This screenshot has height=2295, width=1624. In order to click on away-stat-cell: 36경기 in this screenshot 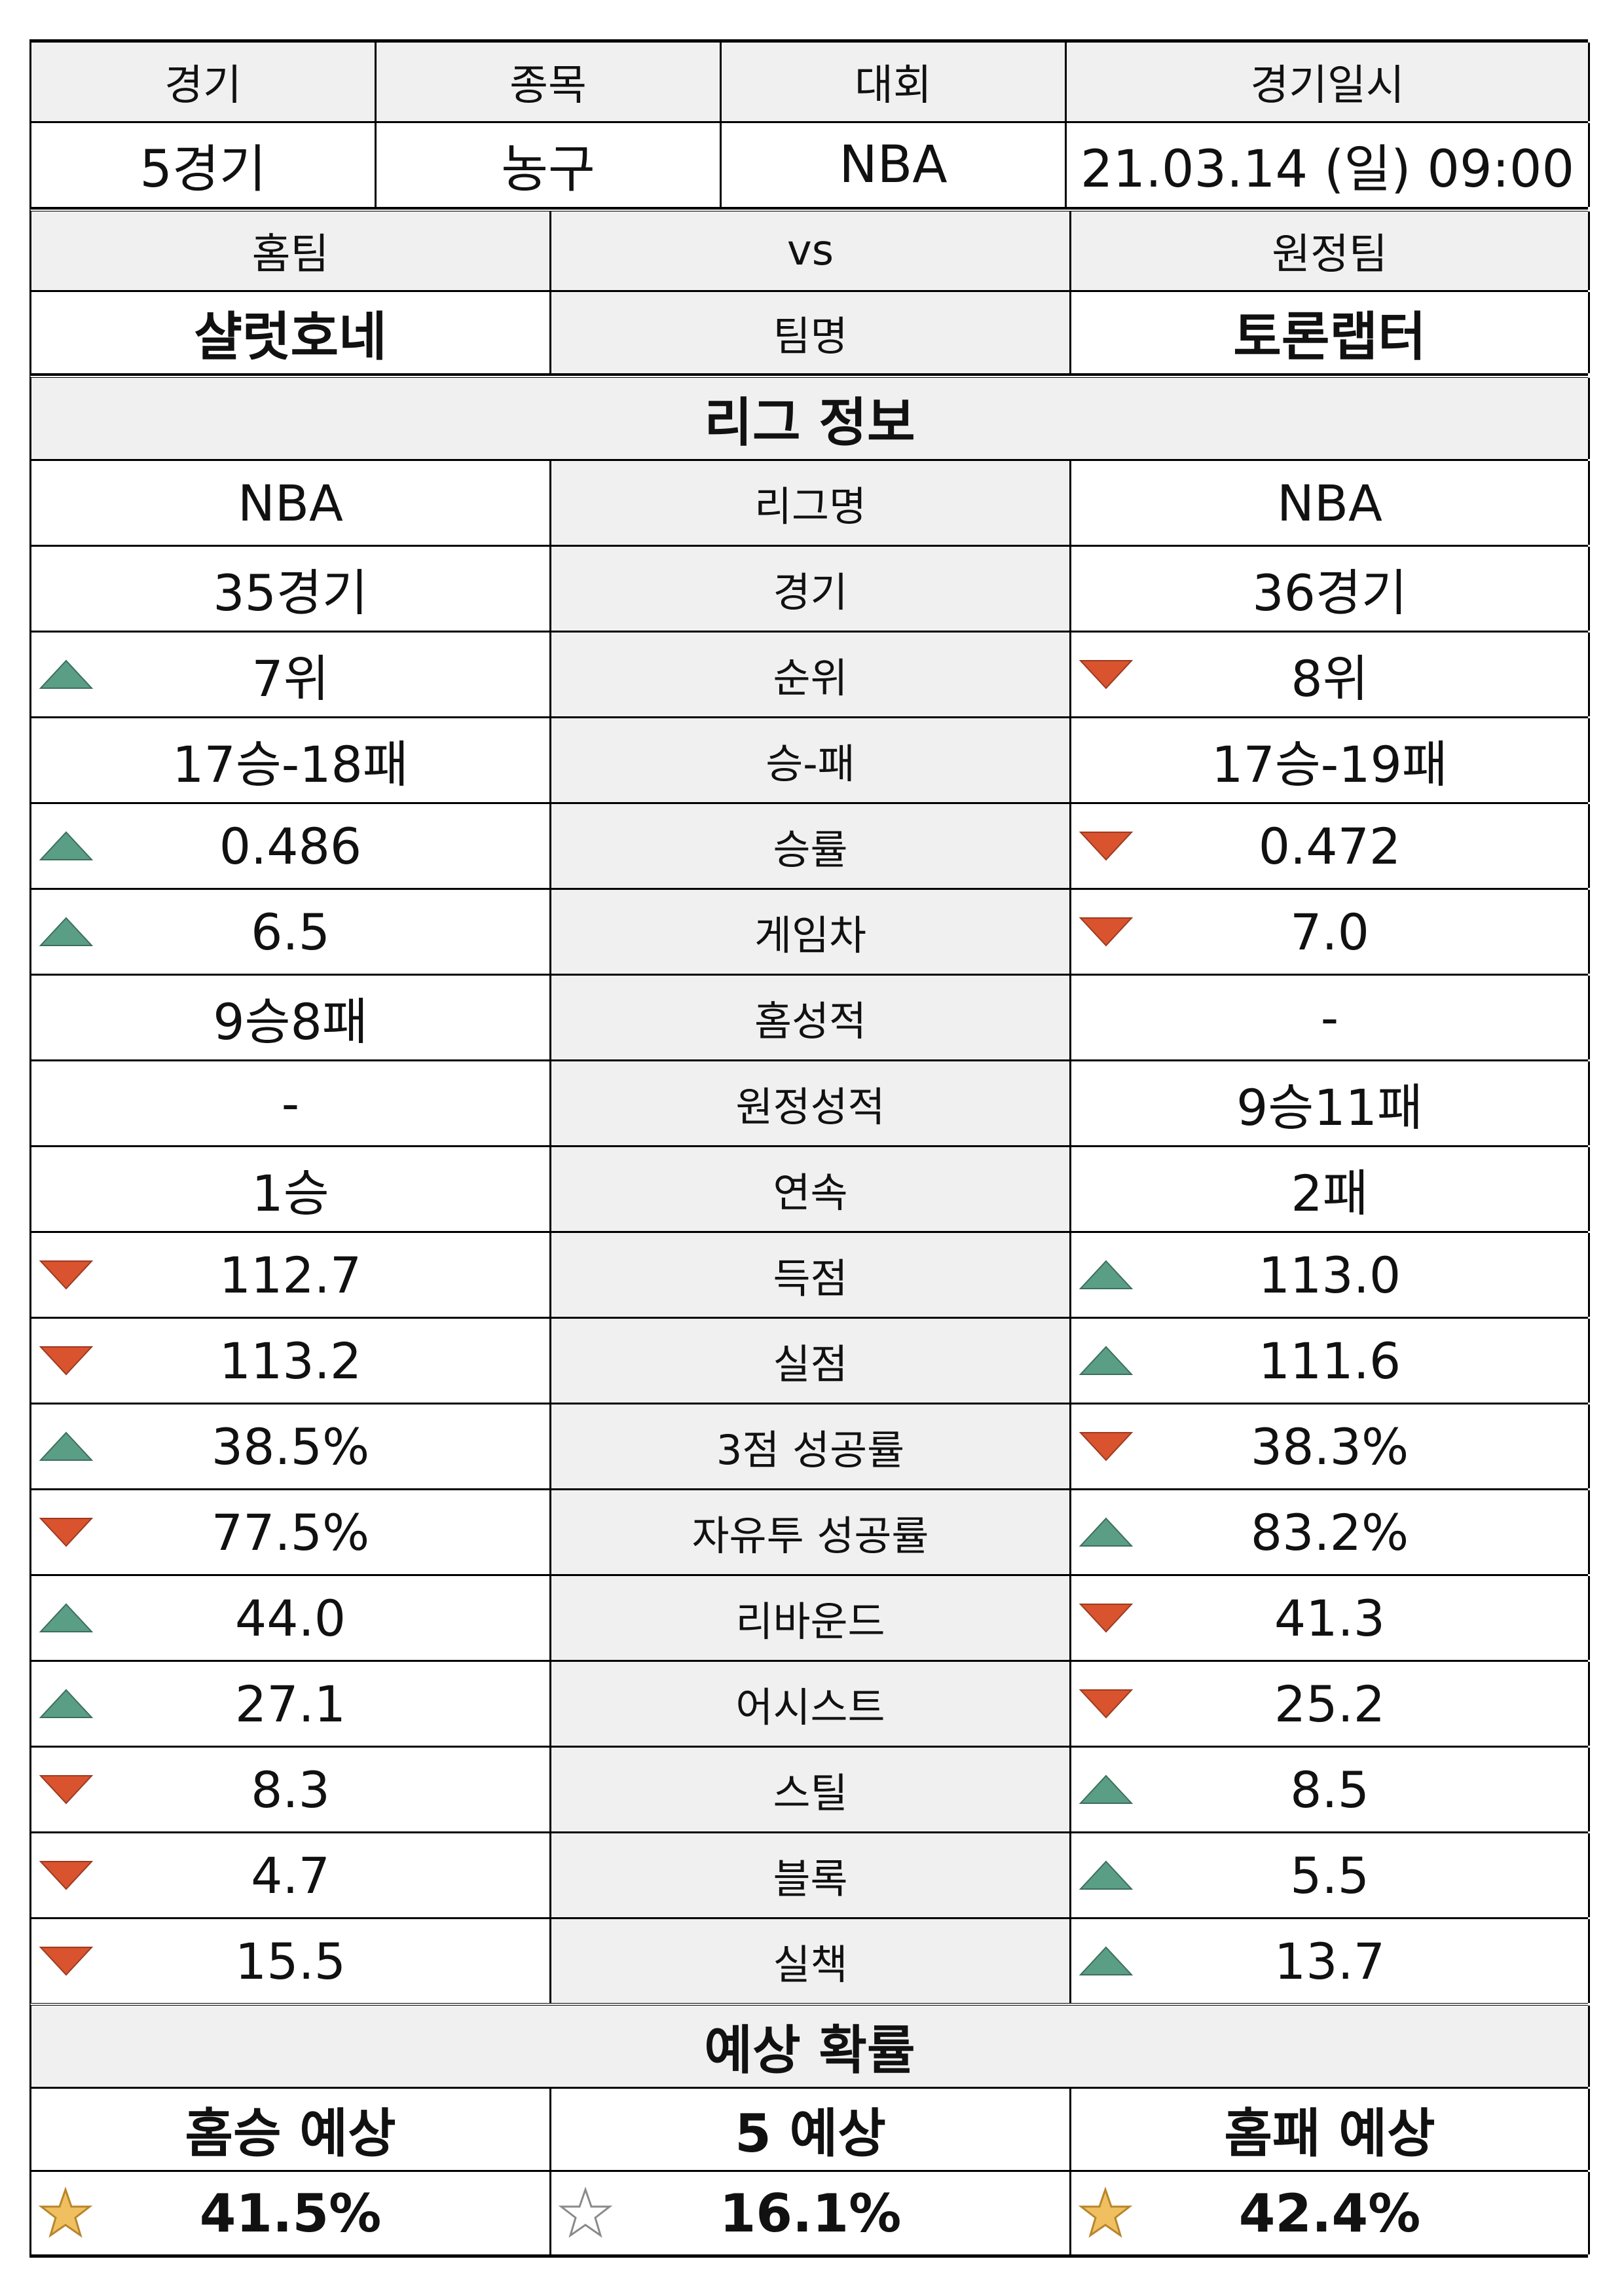, I will do `click(1330, 589)`.